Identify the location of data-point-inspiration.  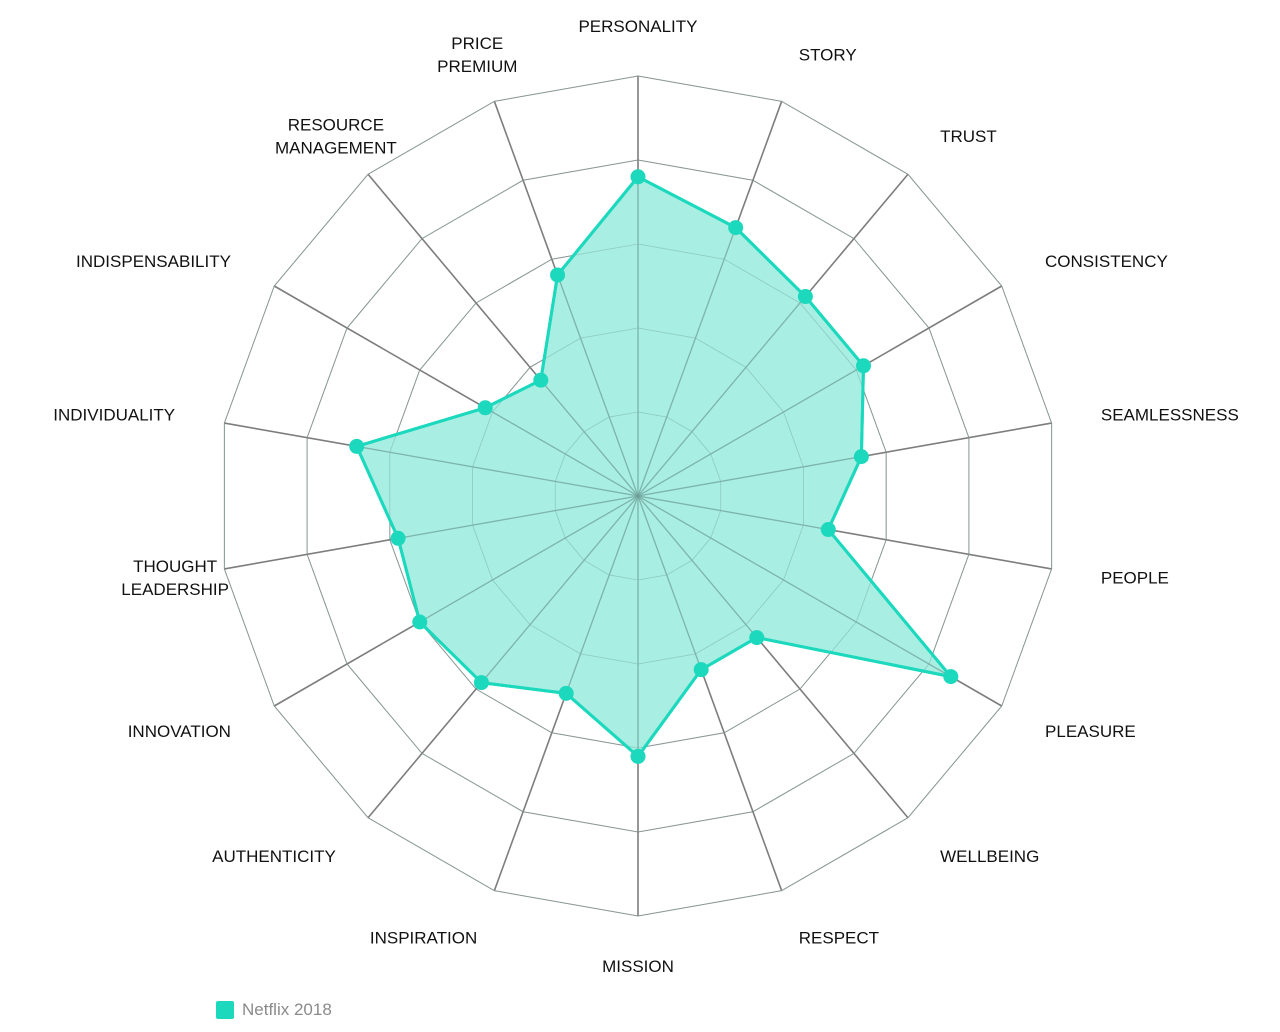
(566, 693).